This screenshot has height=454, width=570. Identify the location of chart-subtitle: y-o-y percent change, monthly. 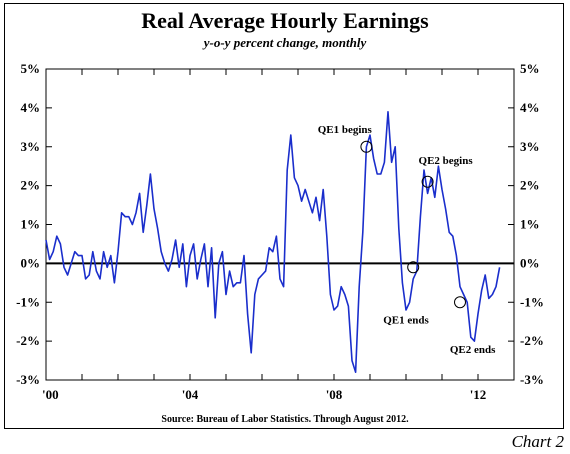
(284, 42).